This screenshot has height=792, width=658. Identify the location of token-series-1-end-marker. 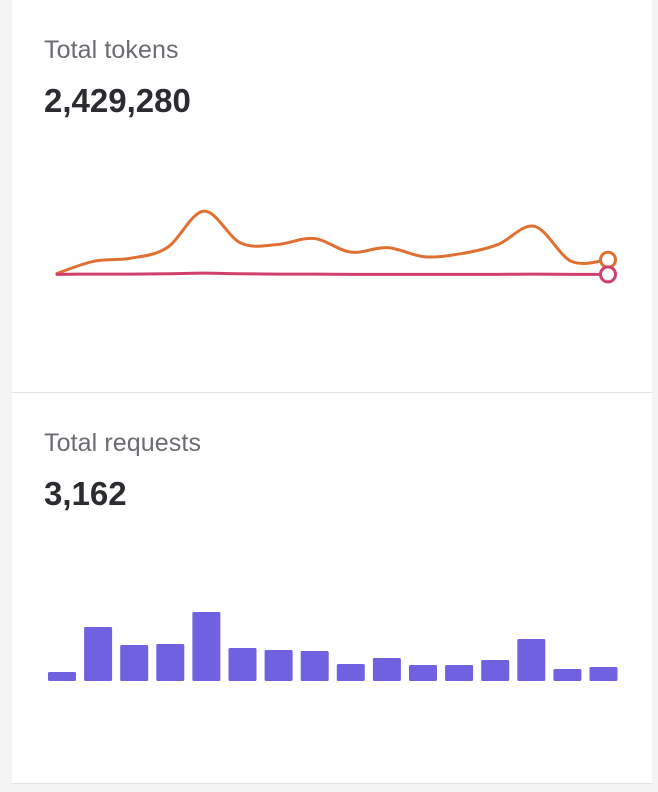
(608, 259).